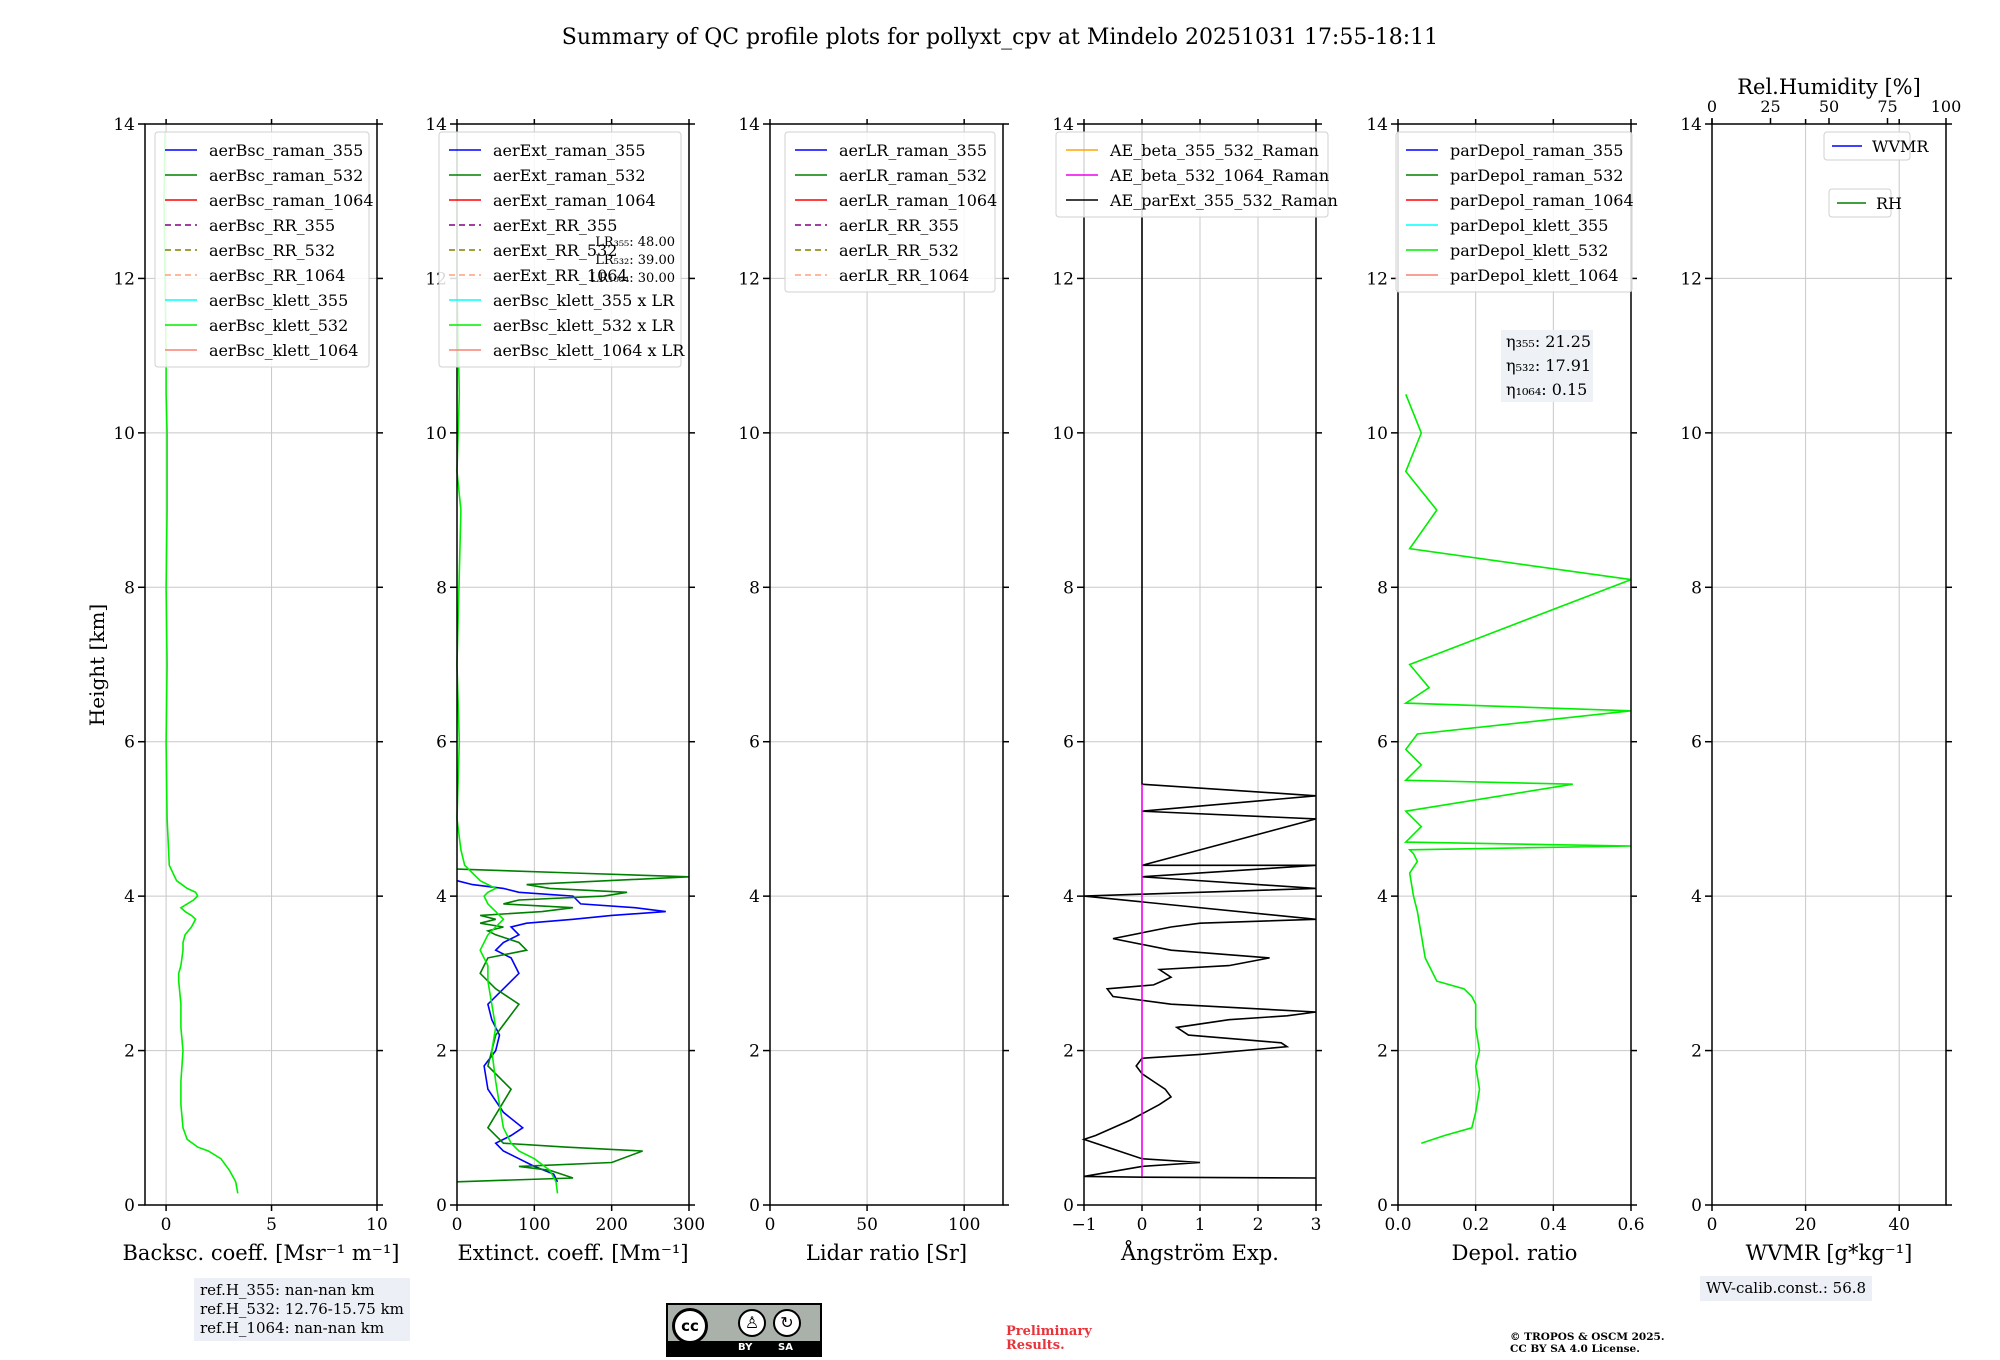 This screenshot has width=2000, height=1360. Describe the element at coordinates (1806, 1225) in the screenshot. I see `x-tick-label: 20` at that location.